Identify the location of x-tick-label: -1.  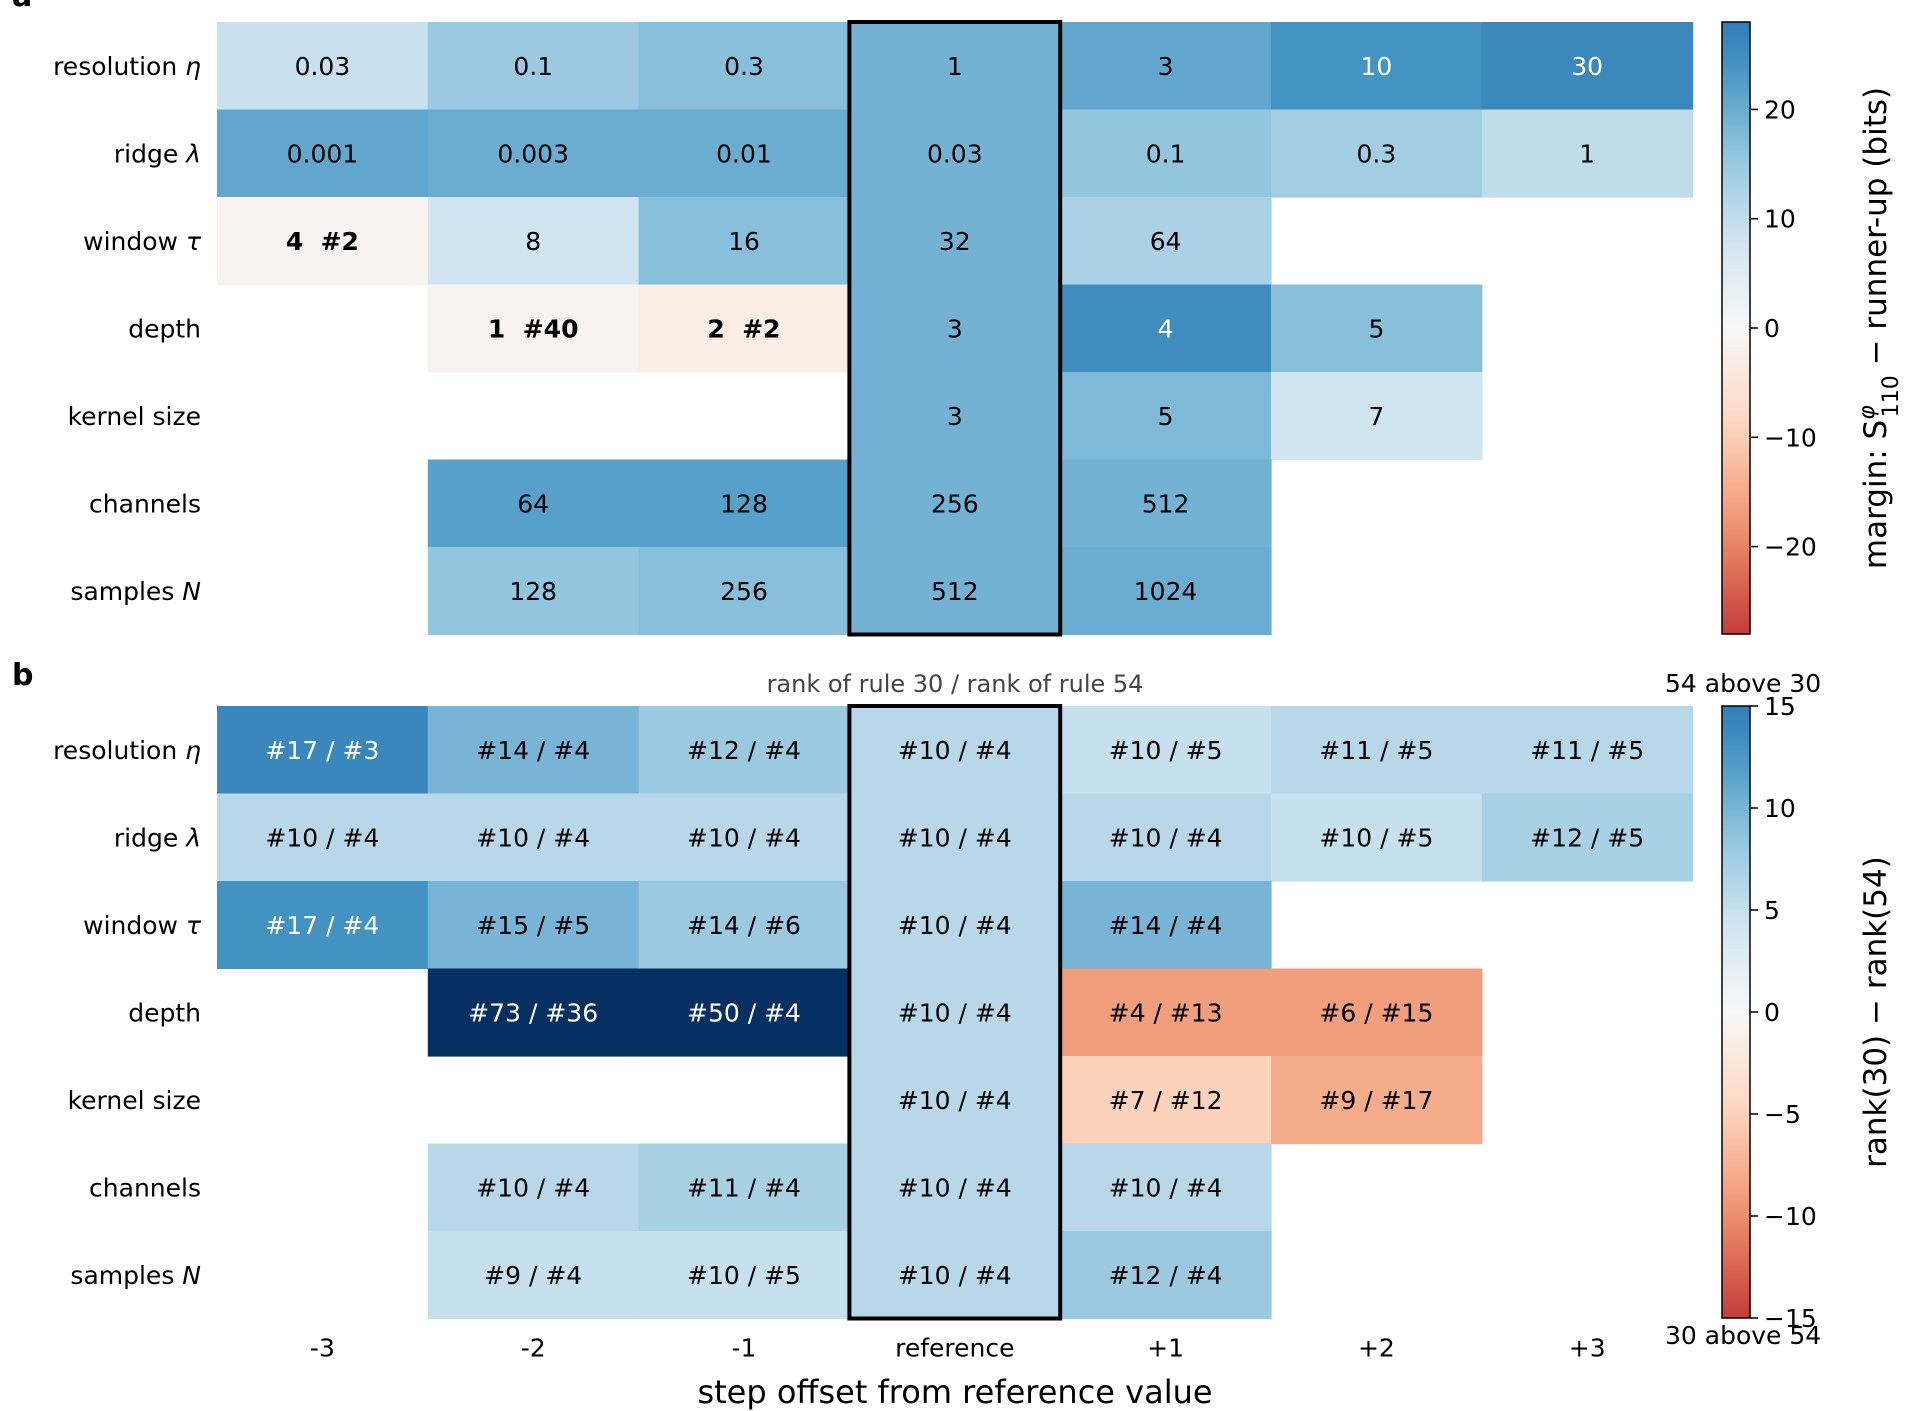
(744, 1348).